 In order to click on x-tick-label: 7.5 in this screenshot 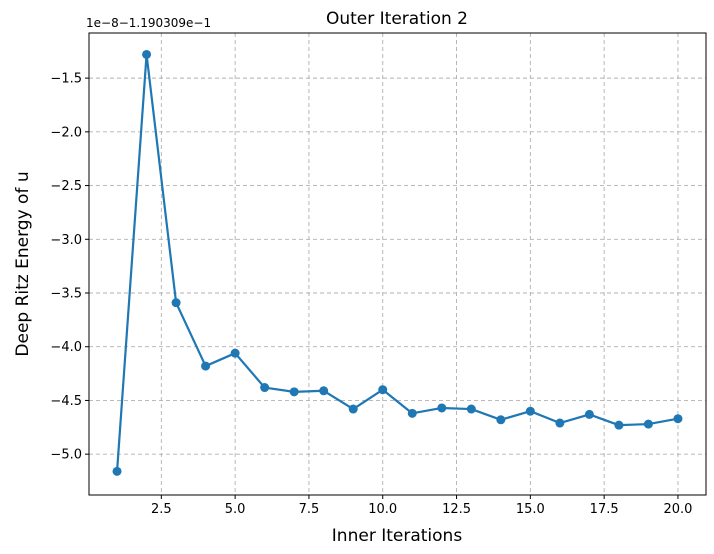, I will do `click(309, 509)`.